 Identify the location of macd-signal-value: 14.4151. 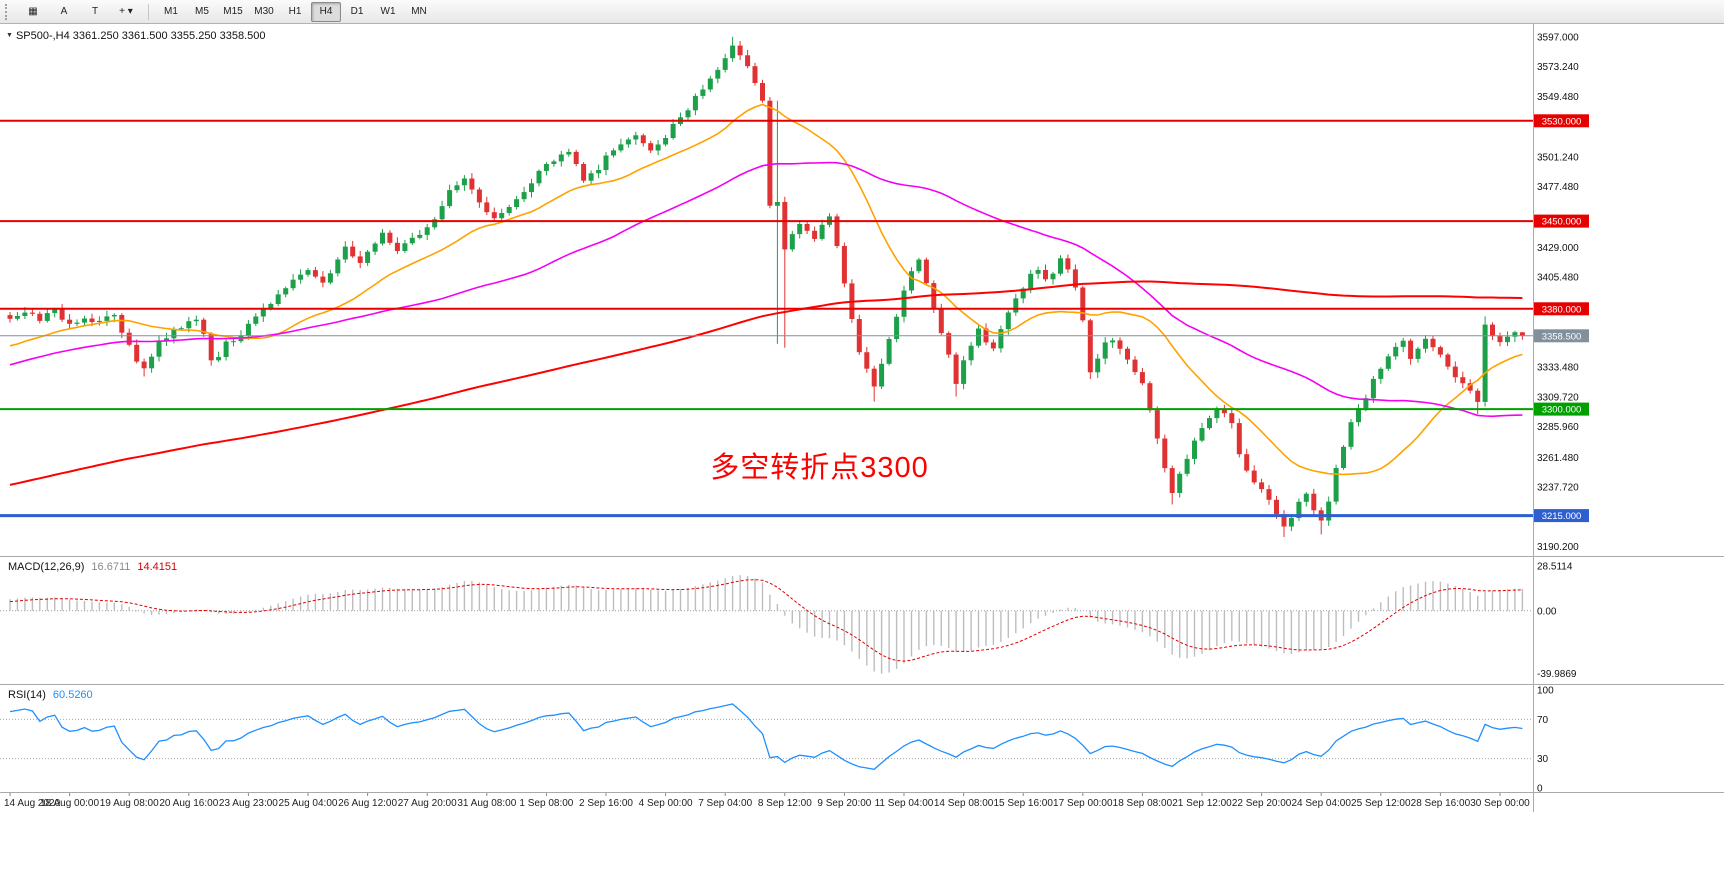
(157, 567).